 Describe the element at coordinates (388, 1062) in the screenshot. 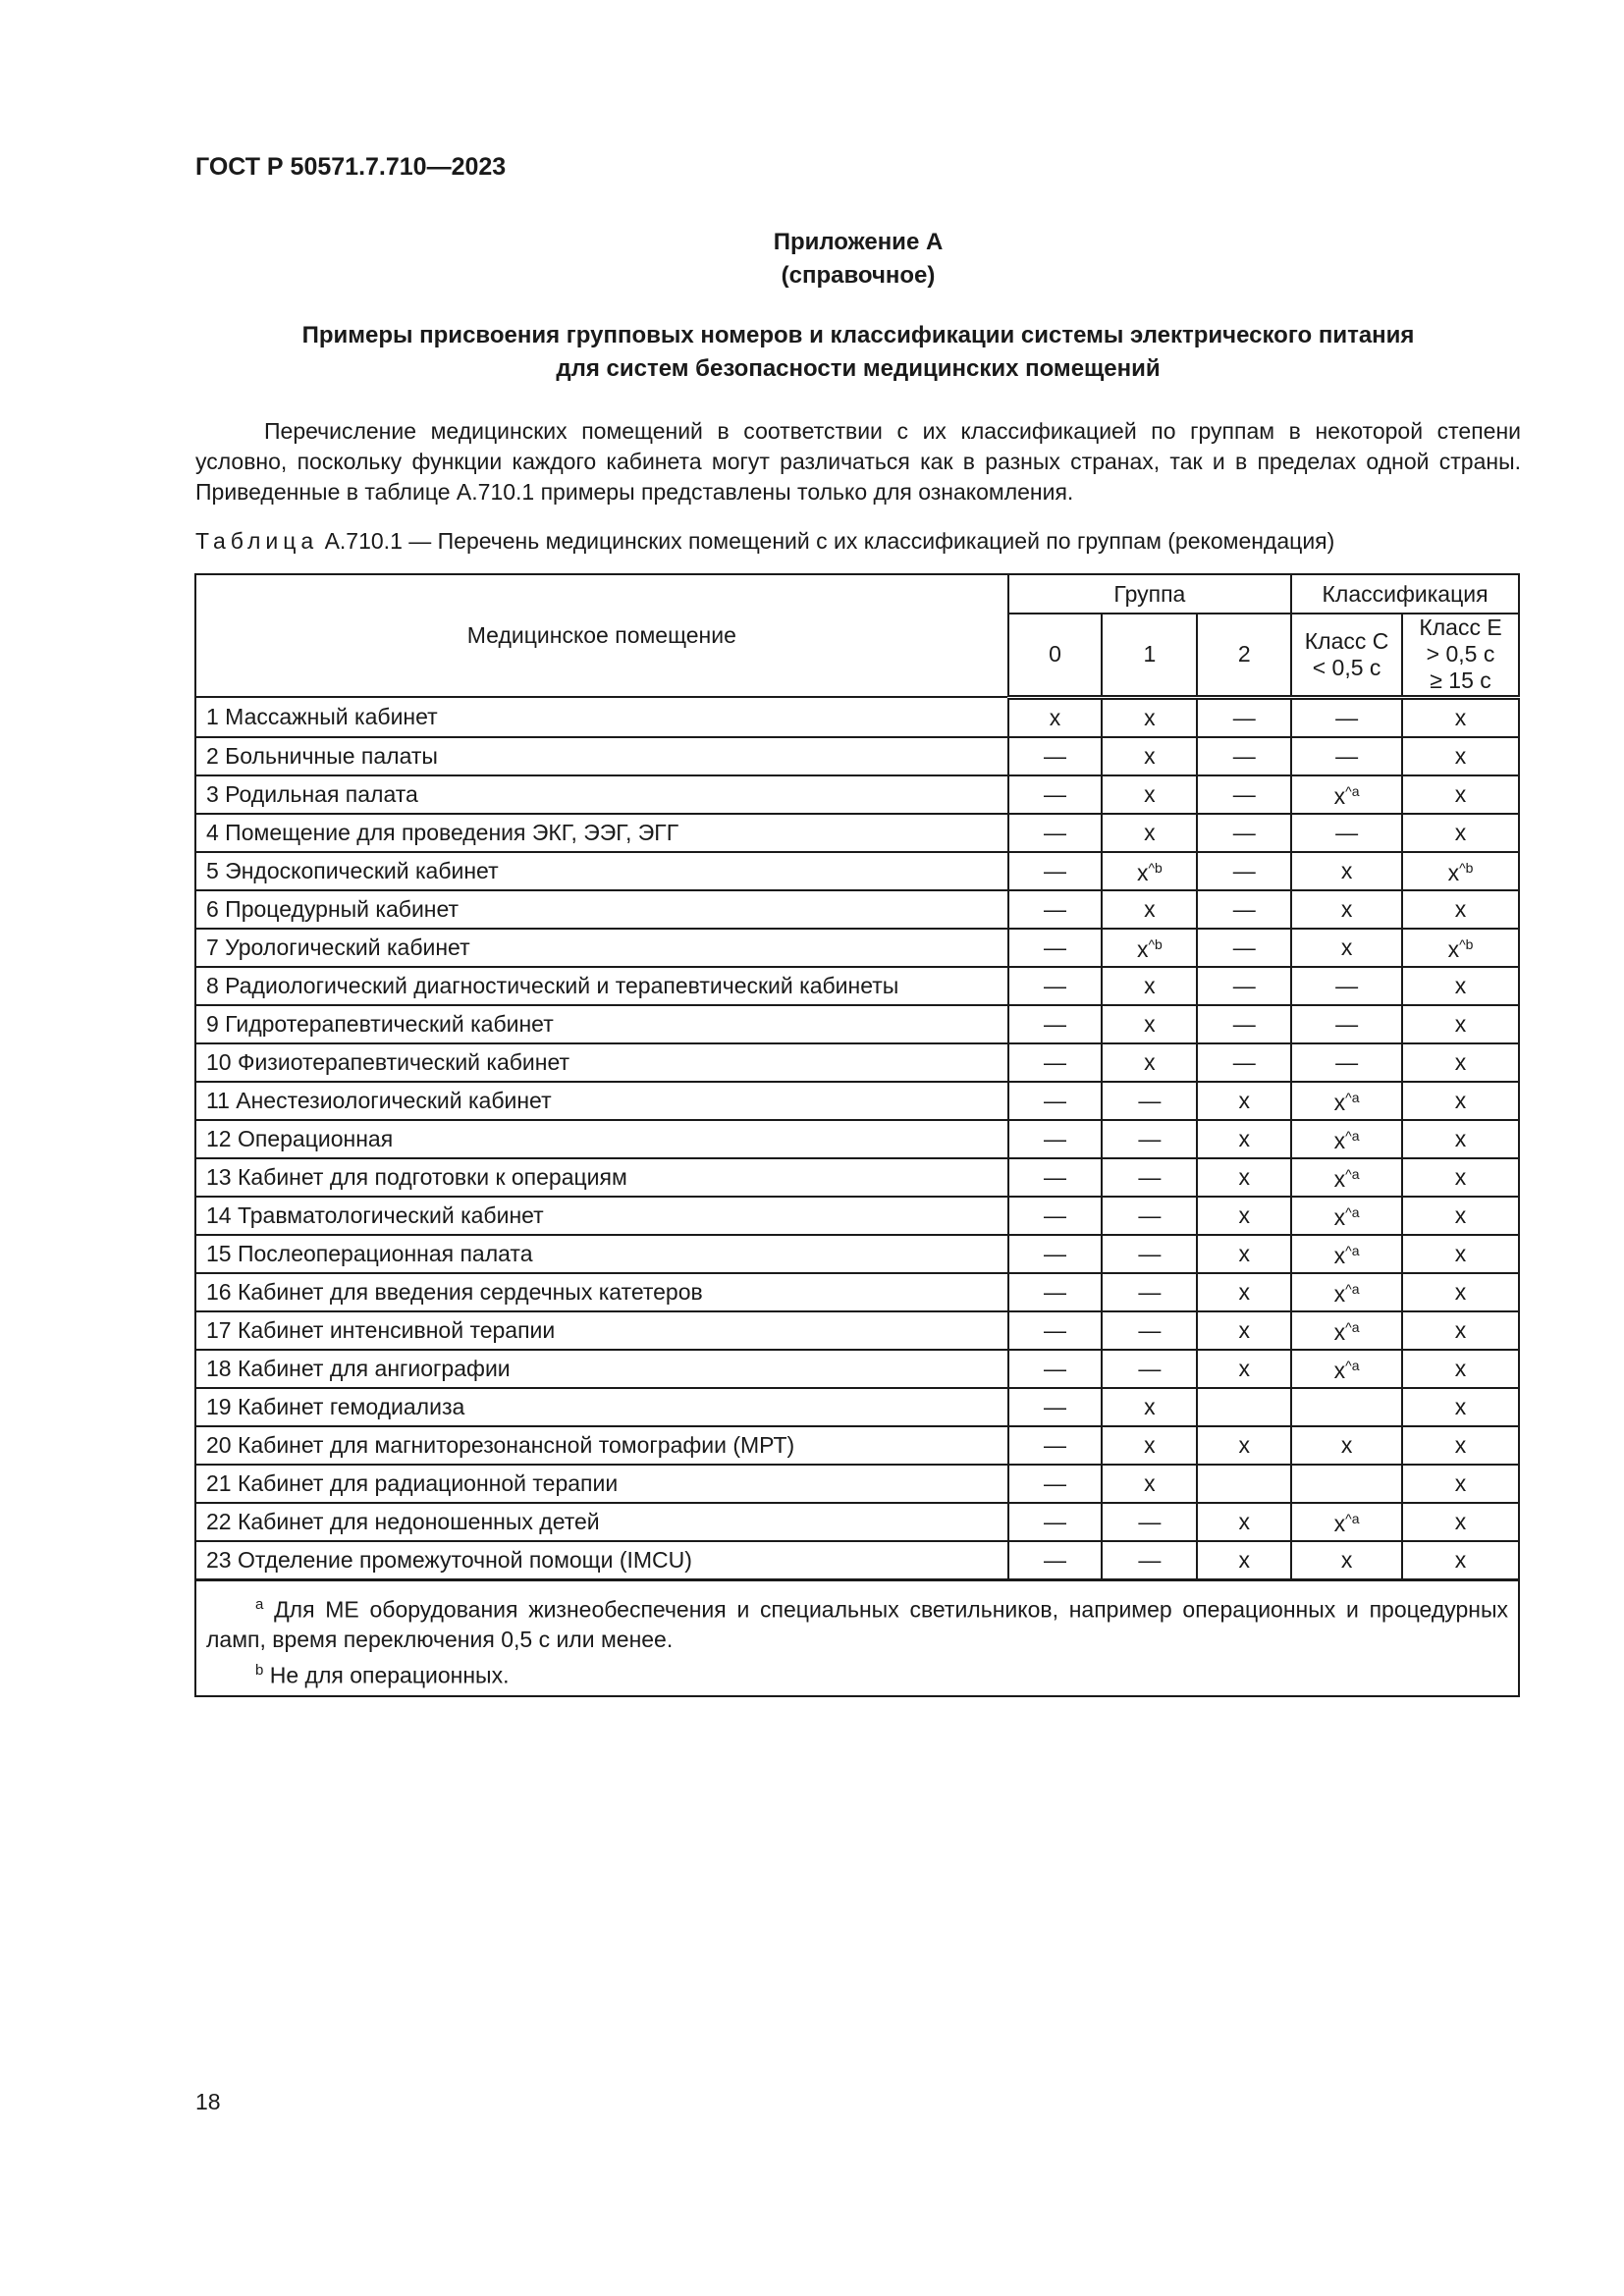

I see `cell-value: 10 Физиотерапевтический кабинет` at that location.